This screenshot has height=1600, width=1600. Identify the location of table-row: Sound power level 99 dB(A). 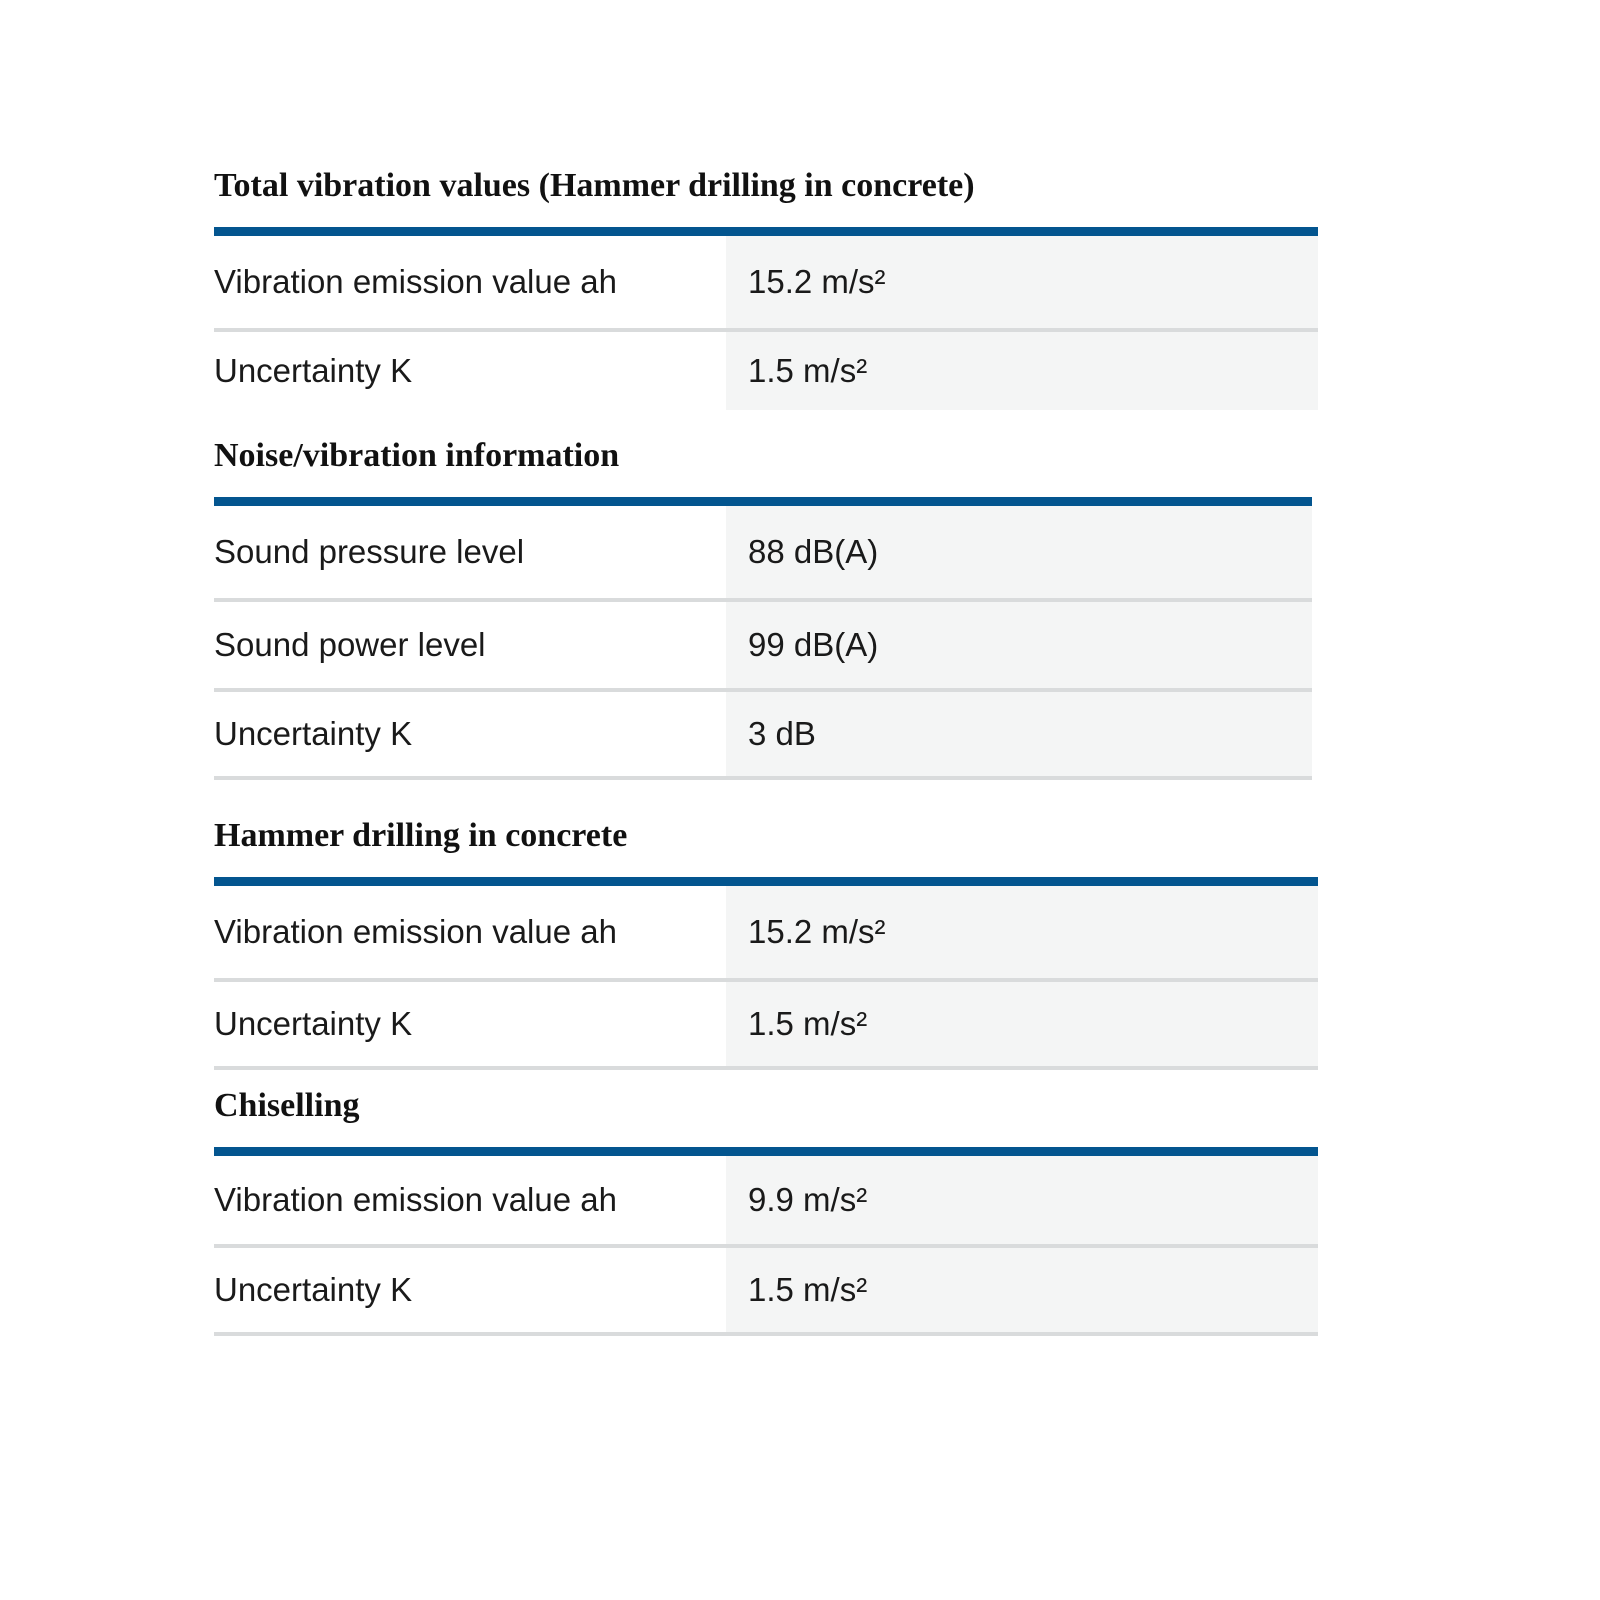
(763, 647).